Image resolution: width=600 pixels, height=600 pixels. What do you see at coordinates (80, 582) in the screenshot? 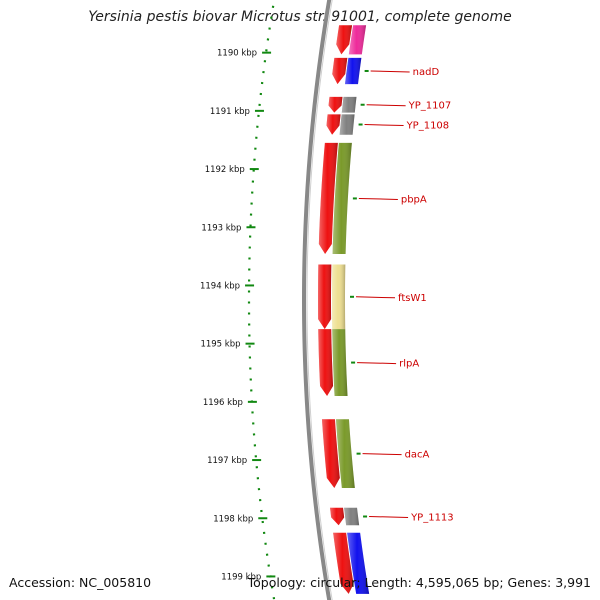
I see `accession-text: Accession: NC_005810` at bounding box center [80, 582].